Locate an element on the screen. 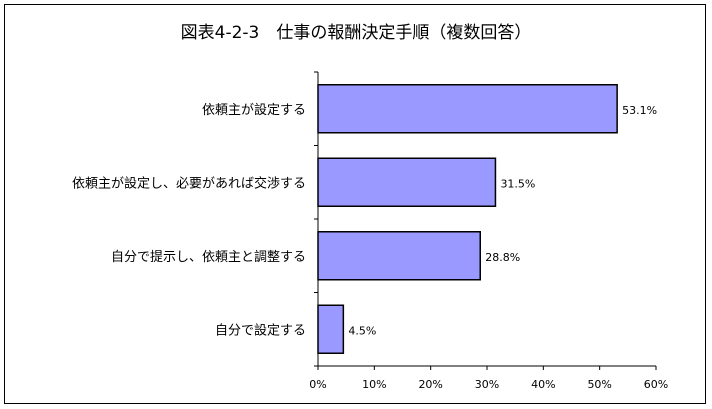 The width and height of the screenshot is (712, 409). x-tick-label: 10% is located at coordinates (374, 384).